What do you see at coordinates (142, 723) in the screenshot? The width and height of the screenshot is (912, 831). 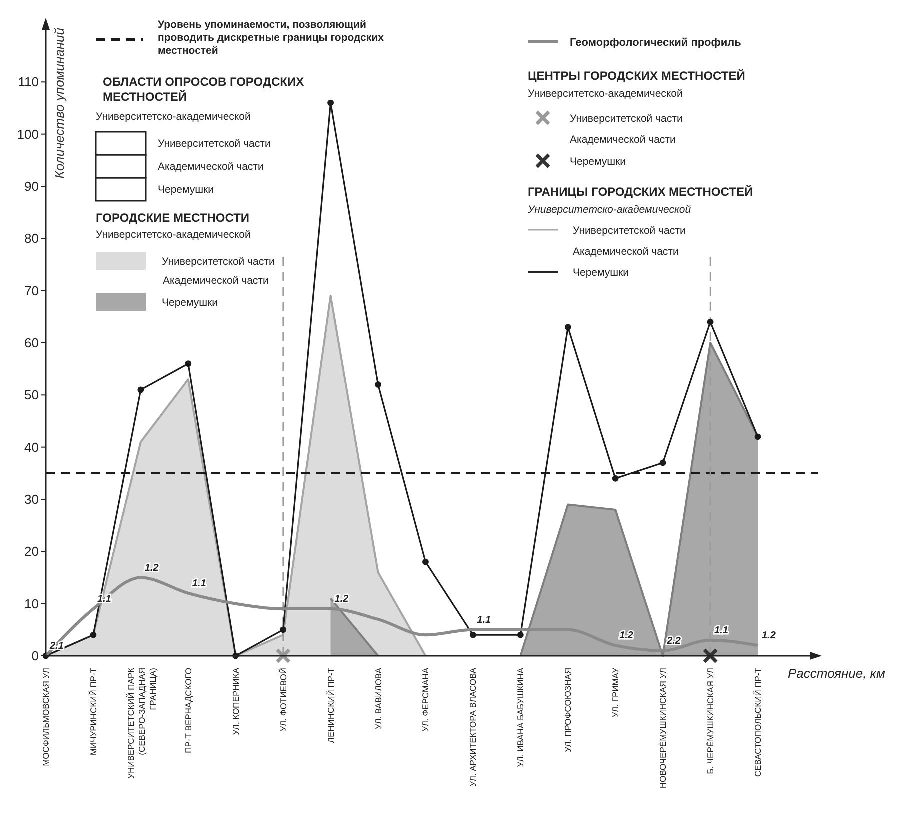 I see `x-tick-label: УНИВЕРСИТЕТСКИЙ ПАРК (СЕВЕРО-ЗАПАДНАЯ ГРАНИЦА)` at bounding box center [142, 723].